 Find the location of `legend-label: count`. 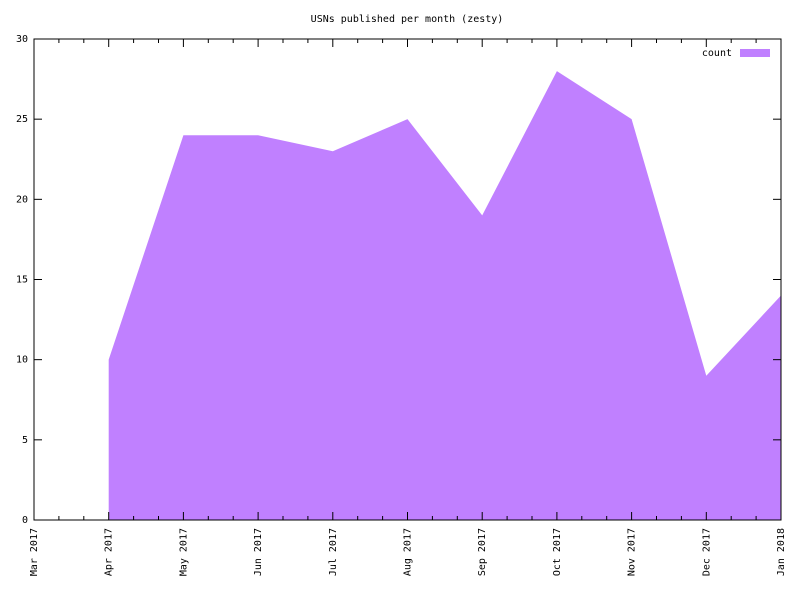

legend-label: count is located at coordinates (717, 53).